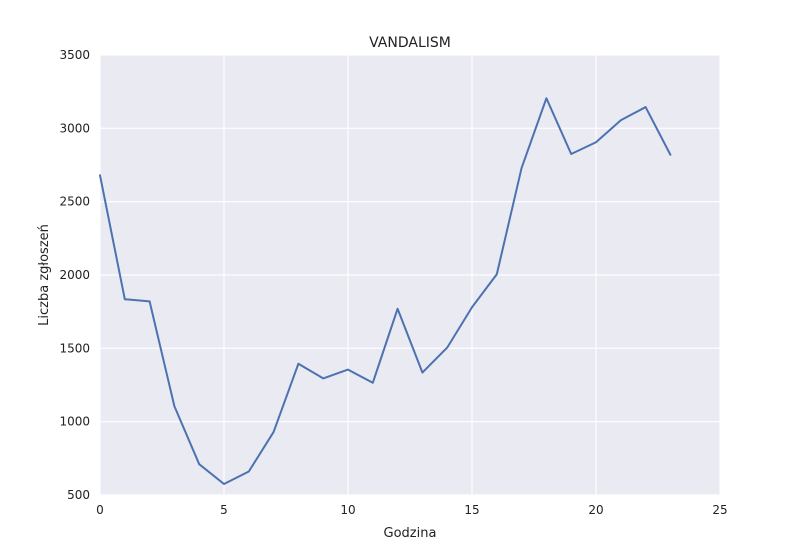 The height and width of the screenshot is (554, 800). Describe the element at coordinates (74, 348) in the screenshot. I see `y-tick-label: 1500` at that location.